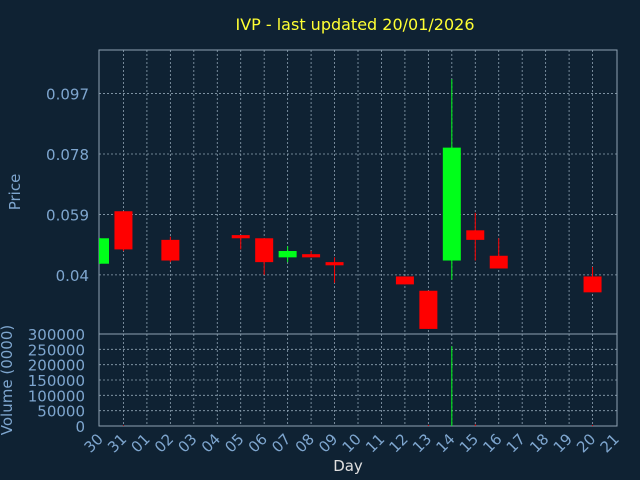  Describe the element at coordinates (610, 443) in the screenshot. I see `x-tick-label: 21` at that location.